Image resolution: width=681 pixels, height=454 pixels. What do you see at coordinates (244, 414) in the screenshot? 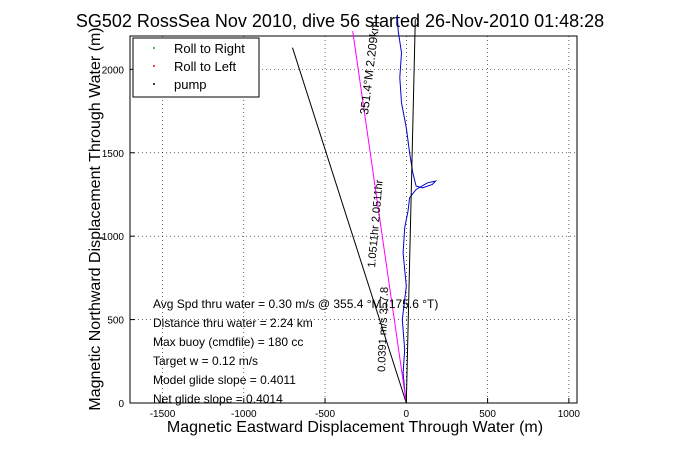
I see `x-tick-label: -1000` at bounding box center [244, 414].